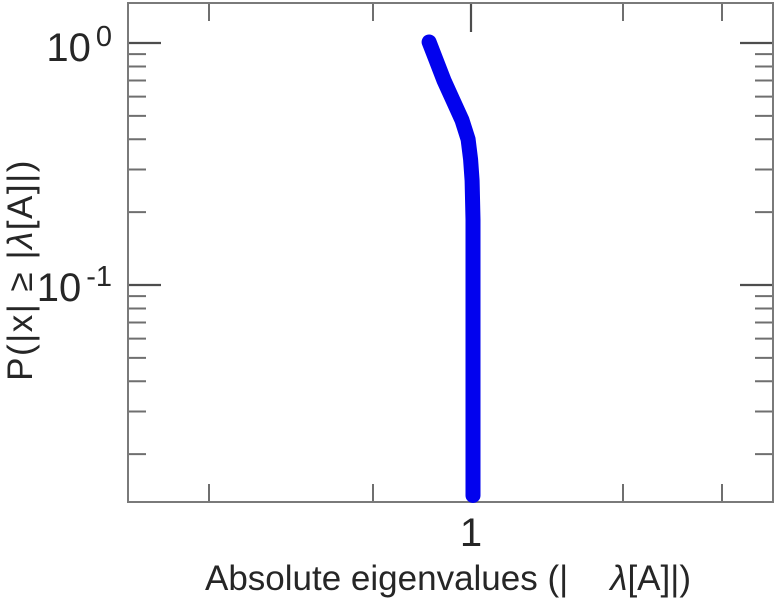 The height and width of the screenshot is (600, 775). Describe the element at coordinates (99, 277) in the screenshot. I see `y-tick-exponent: -1` at that location.